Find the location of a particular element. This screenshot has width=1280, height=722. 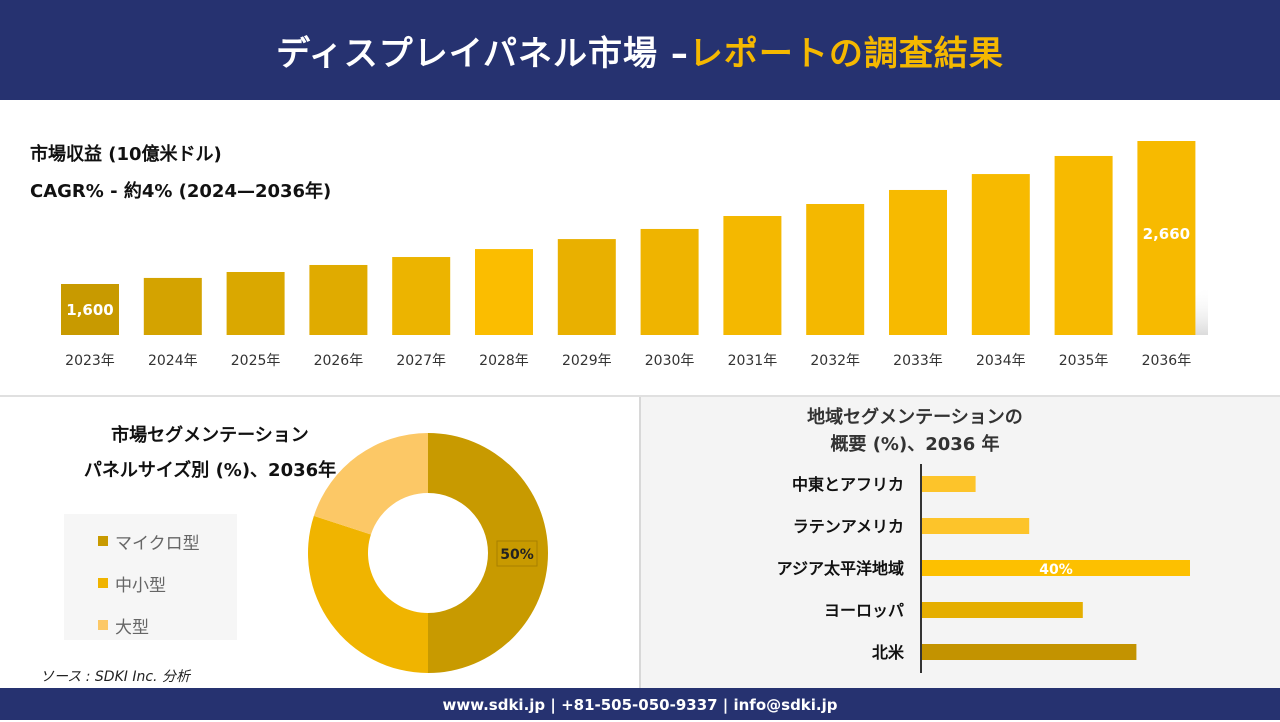

title-accent: レポートの調査結果 is located at coordinates (846, 53).